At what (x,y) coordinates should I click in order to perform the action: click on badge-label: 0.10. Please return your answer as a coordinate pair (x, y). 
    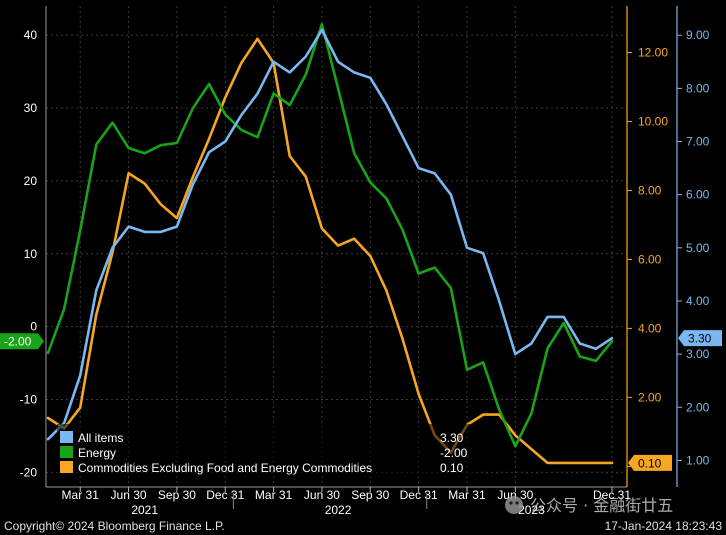
    Looking at the image, I should click on (650, 463).